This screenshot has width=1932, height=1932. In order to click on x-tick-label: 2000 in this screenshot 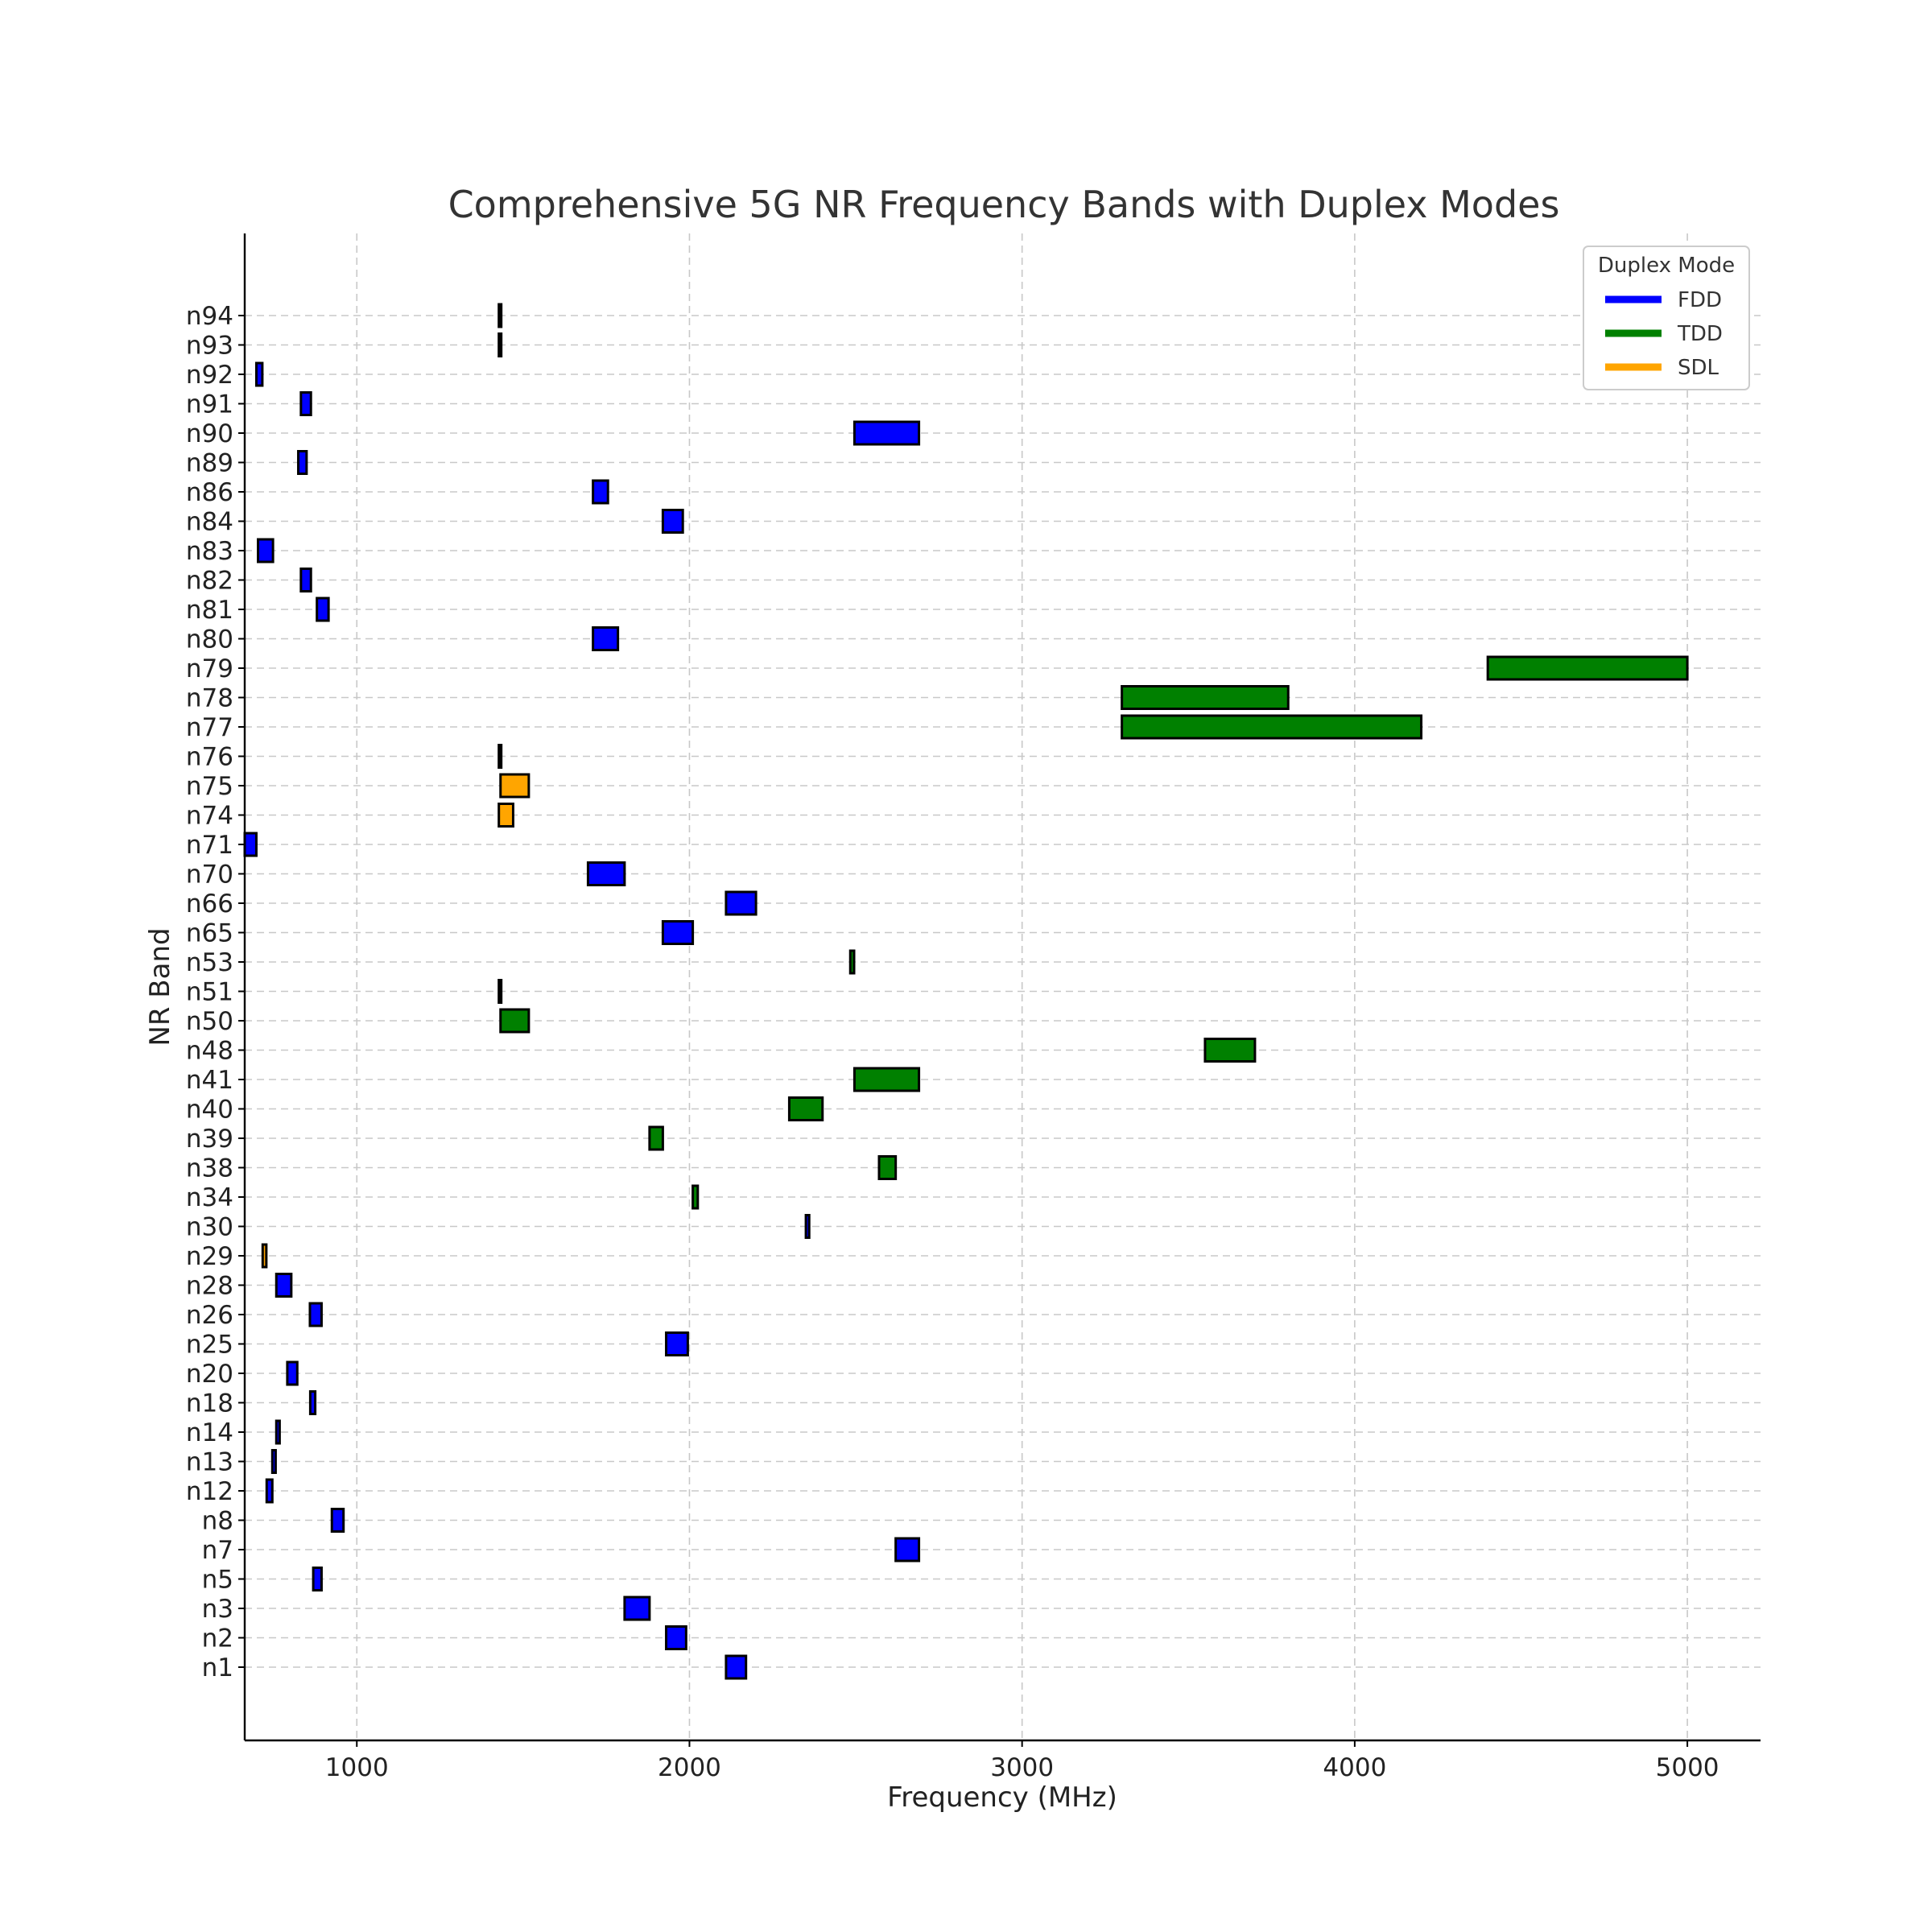, I will do `click(689, 1768)`.